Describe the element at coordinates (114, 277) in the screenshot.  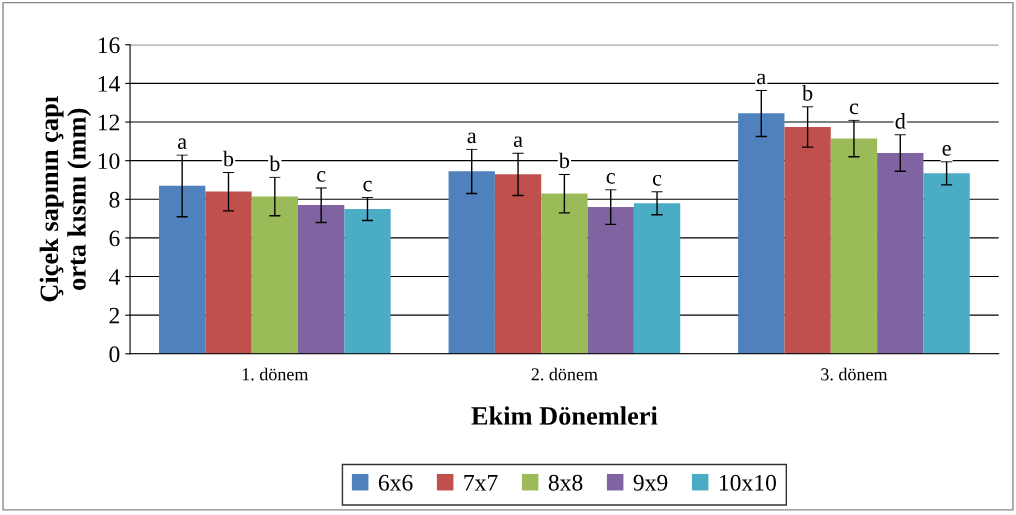
I see `y-tick-label: 4` at that location.